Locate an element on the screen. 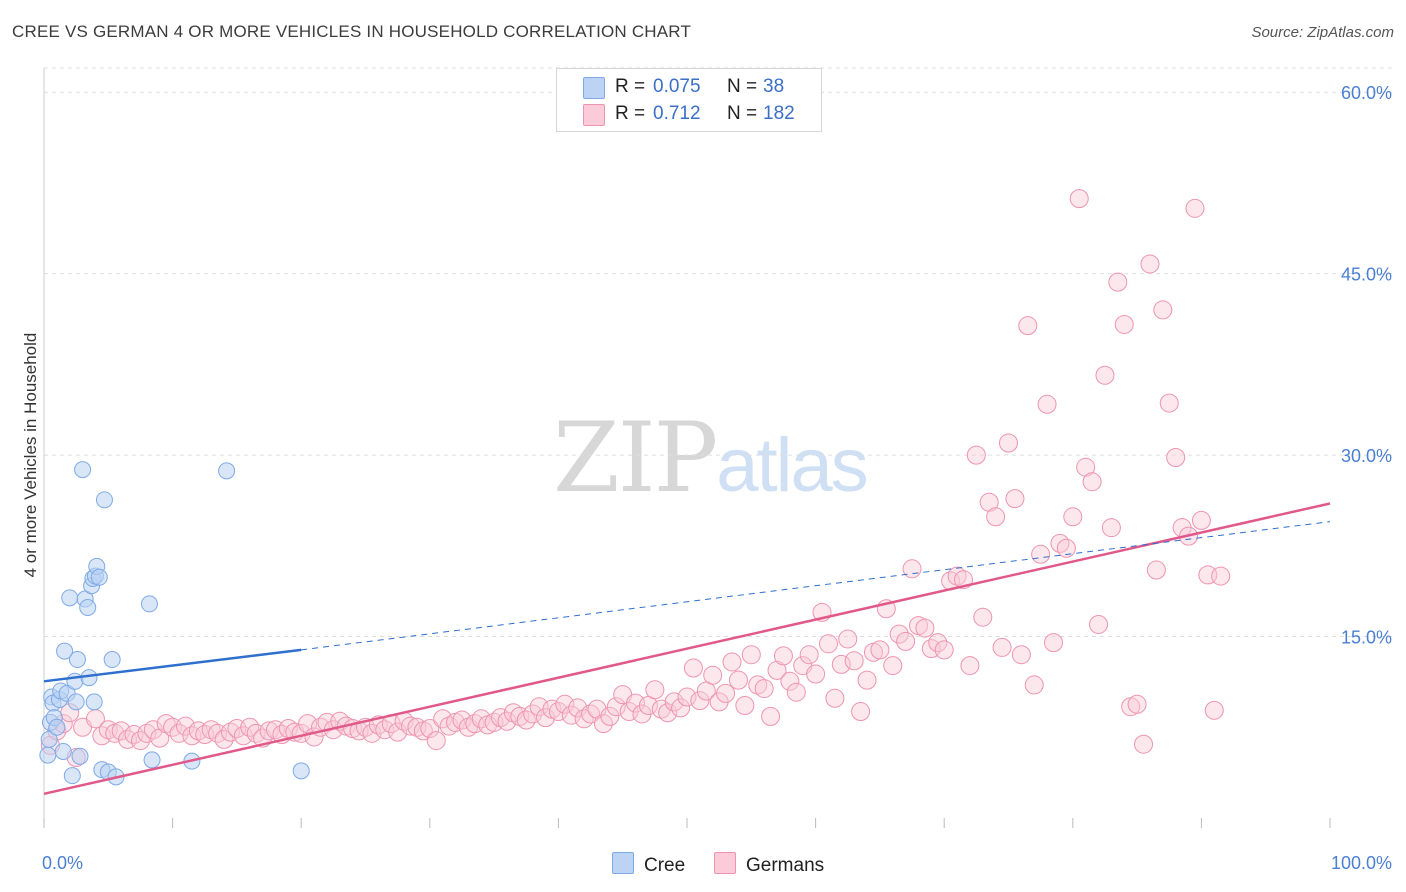  x-tick-label: 0.0% is located at coordinates (62, 863).